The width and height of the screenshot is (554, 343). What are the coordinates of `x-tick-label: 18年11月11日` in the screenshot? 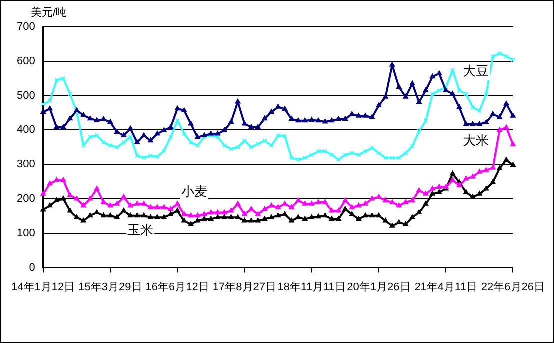 It's located at (312, 287).